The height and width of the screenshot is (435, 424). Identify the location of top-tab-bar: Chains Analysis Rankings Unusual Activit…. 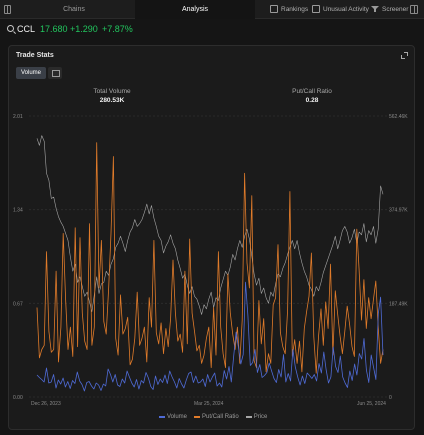
(212, 9).